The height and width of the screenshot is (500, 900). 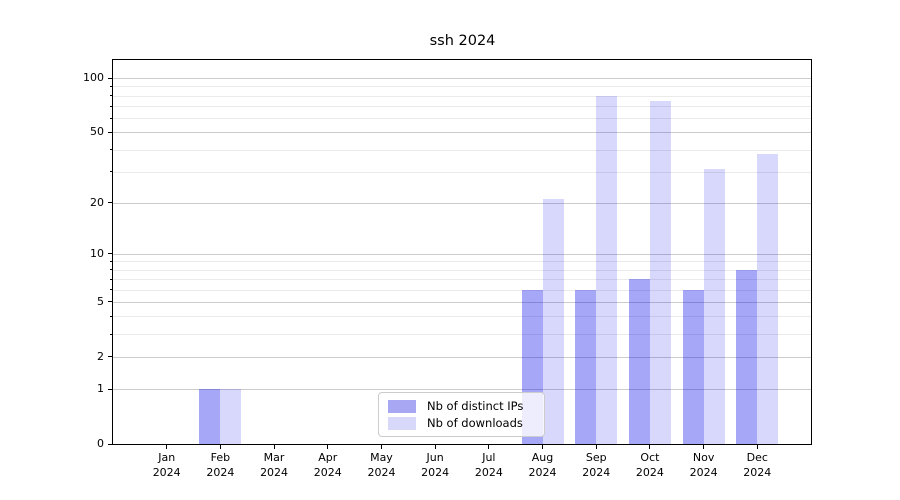 I want to click on y-tick-label: 5, so click(x=100, y=301).